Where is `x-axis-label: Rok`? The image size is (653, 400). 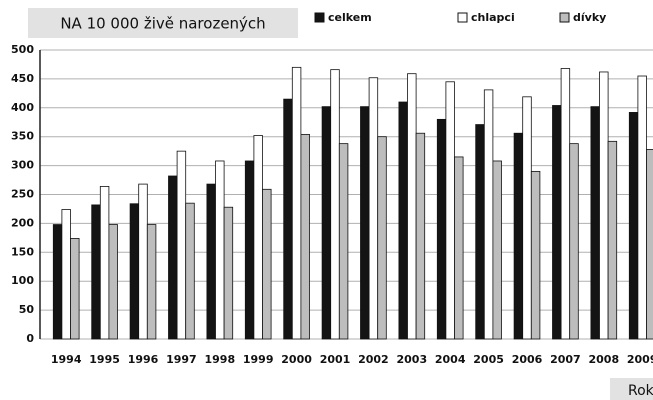
x-axis-label: Rok is located at coordinates (640, 391).